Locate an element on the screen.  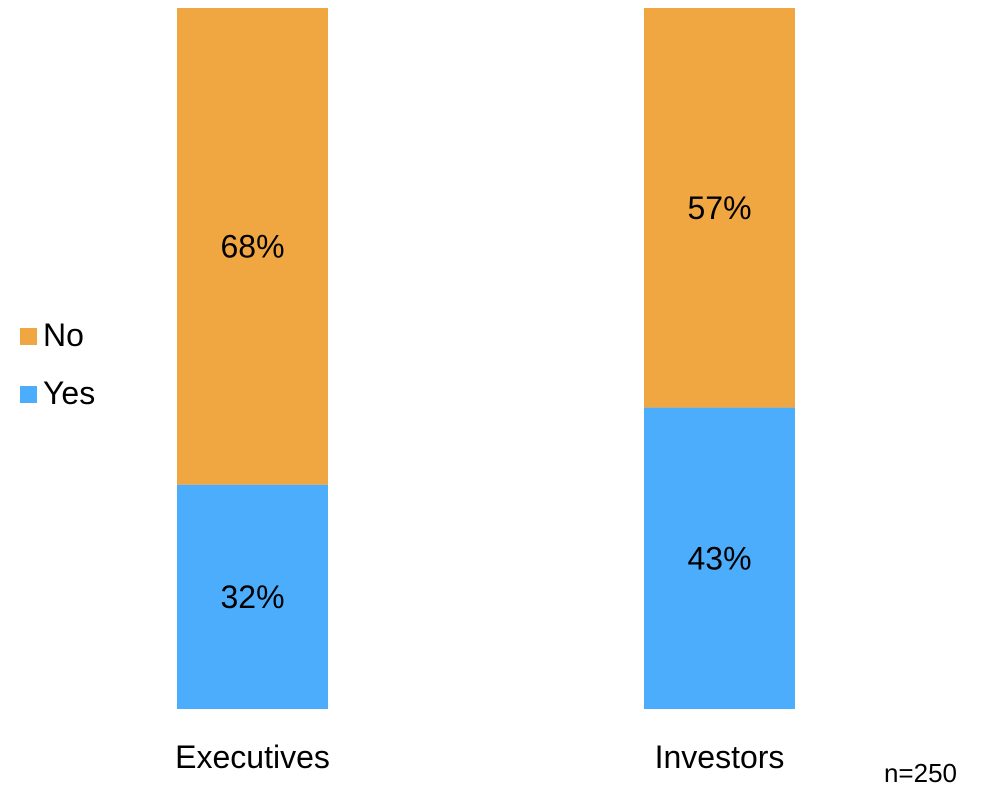
bar-investors-yes is located at coordinates (719, 558).